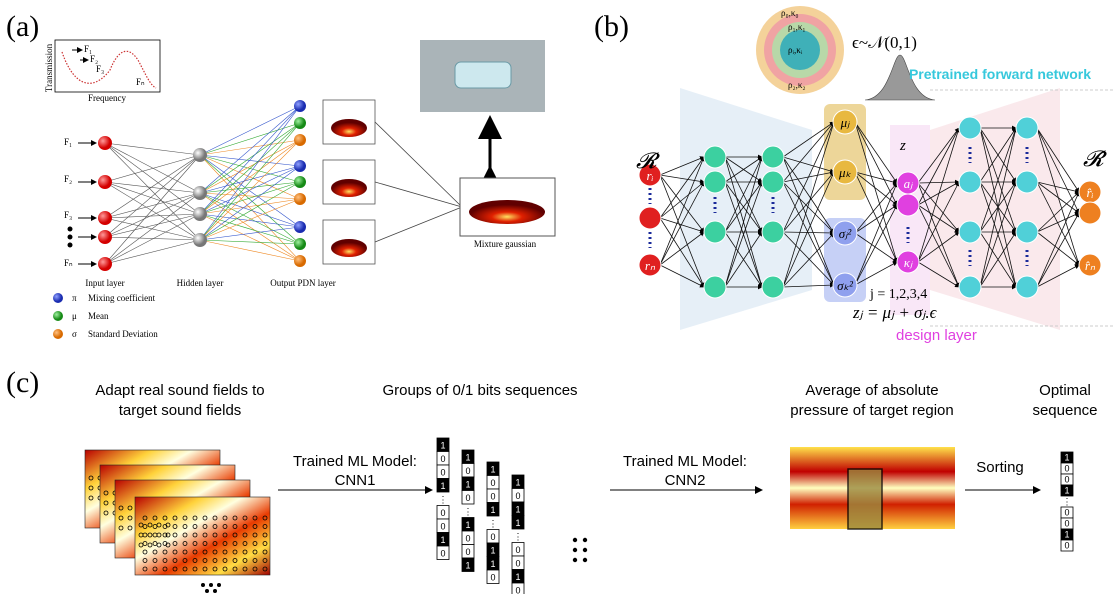 This screenshot has width=1114, height=594. What do you see at coordinates (88, 49) in the screenshot?
I see `inset-curve-label: F₁` at bounding box center [88, 49].